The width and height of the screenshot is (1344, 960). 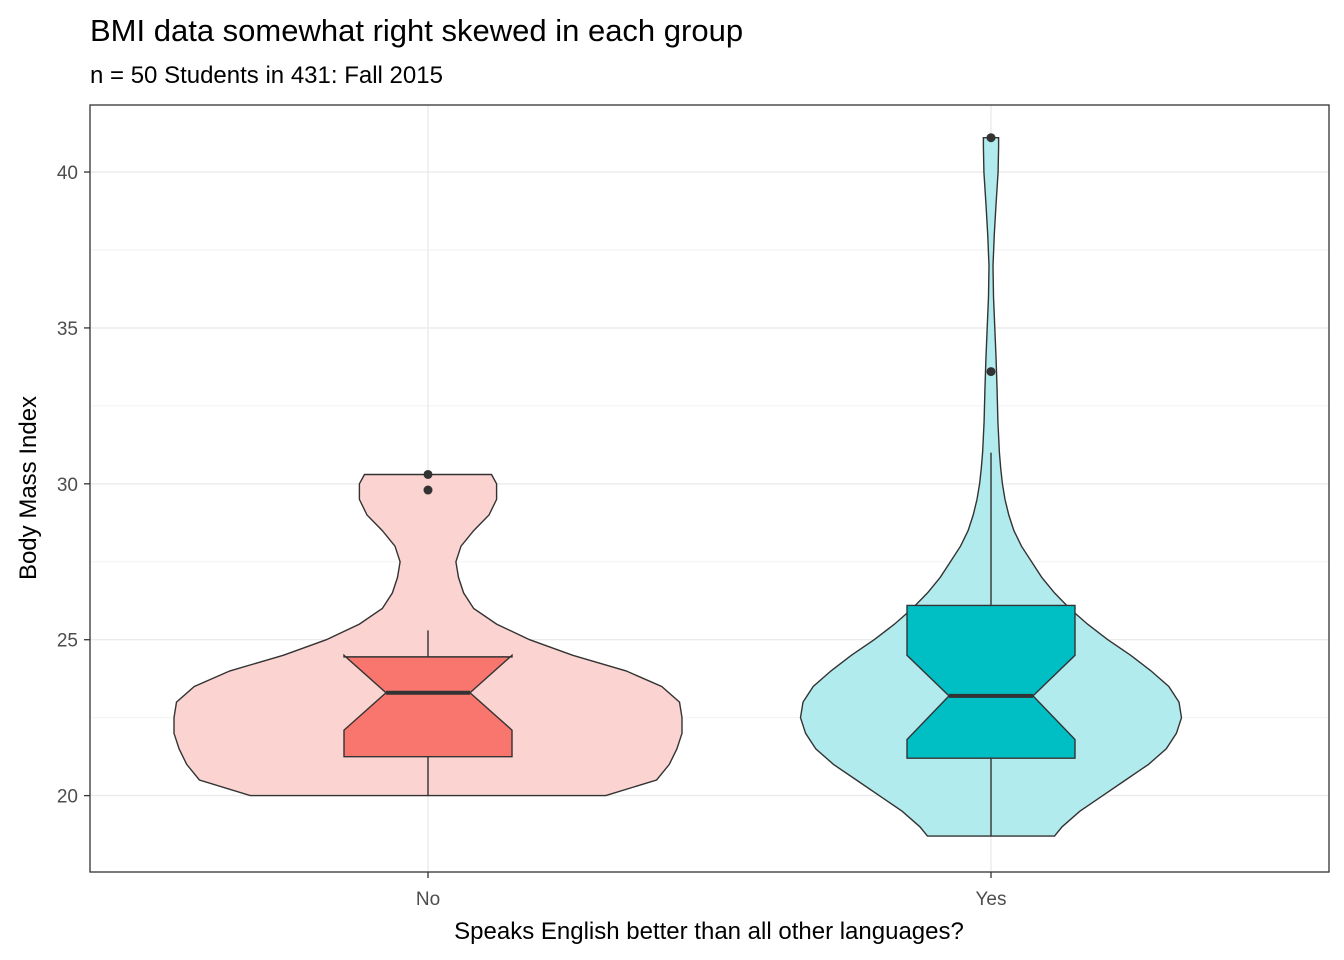 What do you see at coordinates (991, 899) in the screenshot?
I see `x-tick-label: Yes` at bounding box center [991, 899].